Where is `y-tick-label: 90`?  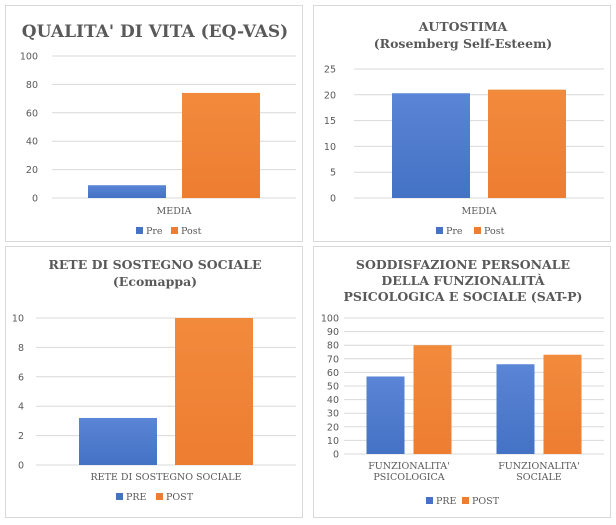
y-tick-label: 90 is located at coordinates (333, 332).